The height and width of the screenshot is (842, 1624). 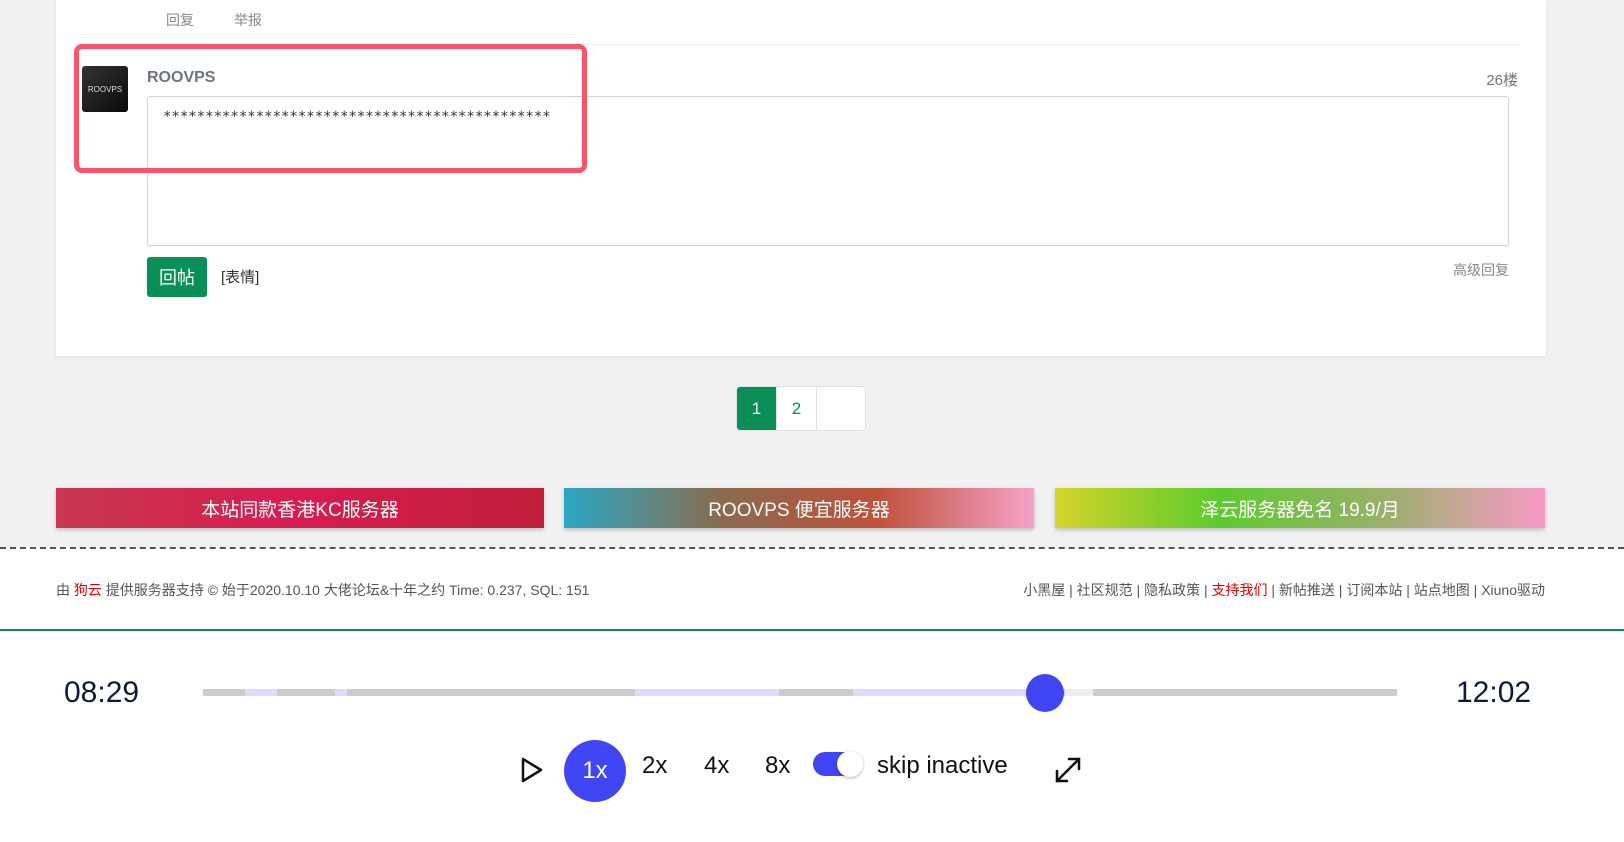 What do you see at coordinates (1502, 80) in the screenshot?
I see `floor-number: 26楼` at bounding box center [1502, 80].